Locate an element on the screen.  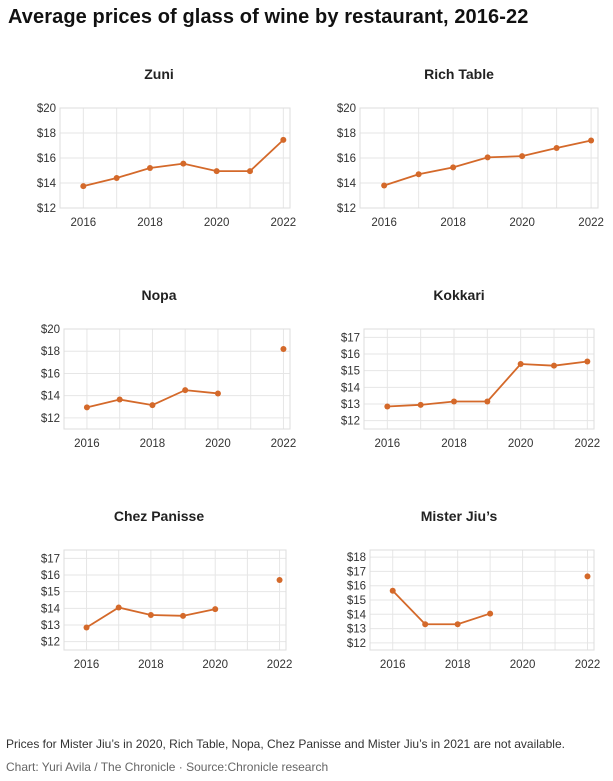
chart-title-nopa: Nopa is located at coordinates (159, 295).